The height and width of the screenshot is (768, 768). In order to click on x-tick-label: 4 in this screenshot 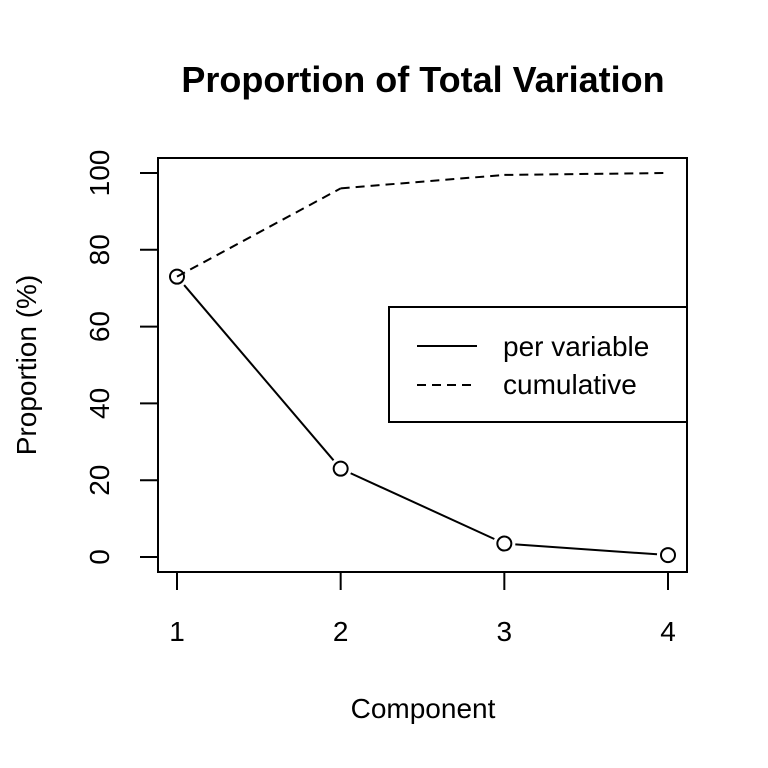, I will do `click(668, 631)`.